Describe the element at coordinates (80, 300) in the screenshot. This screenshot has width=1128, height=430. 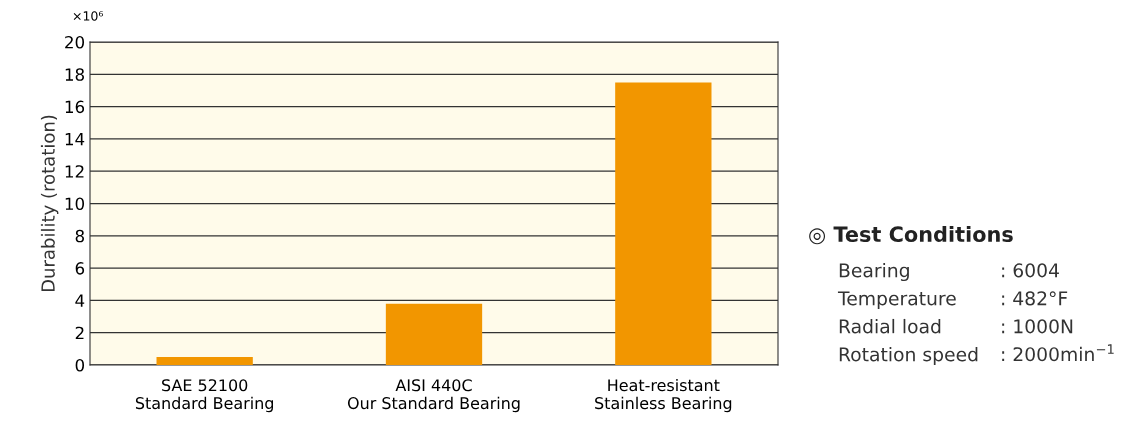
I see `y-tick-label: 4` at that location.